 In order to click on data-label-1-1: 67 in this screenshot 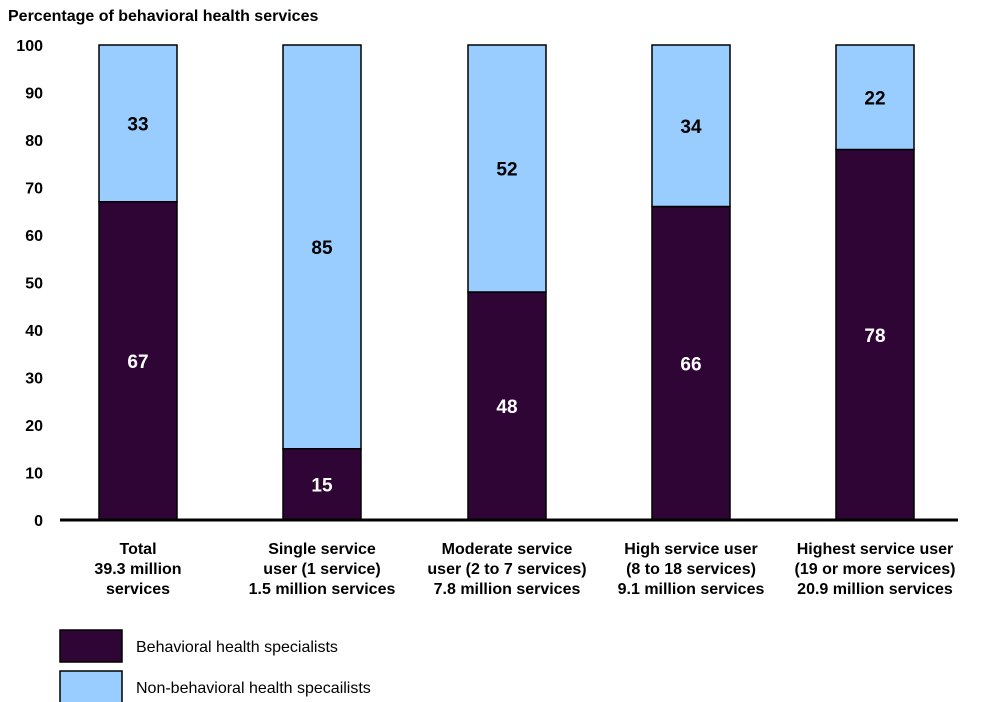, I will do `click(137, 362)`.